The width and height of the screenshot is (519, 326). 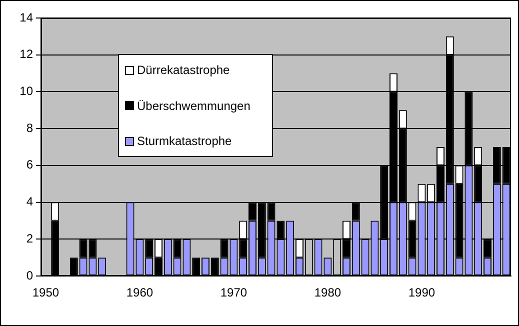 I want to click on y-tick-label: 6, so click(x=30, y=165).